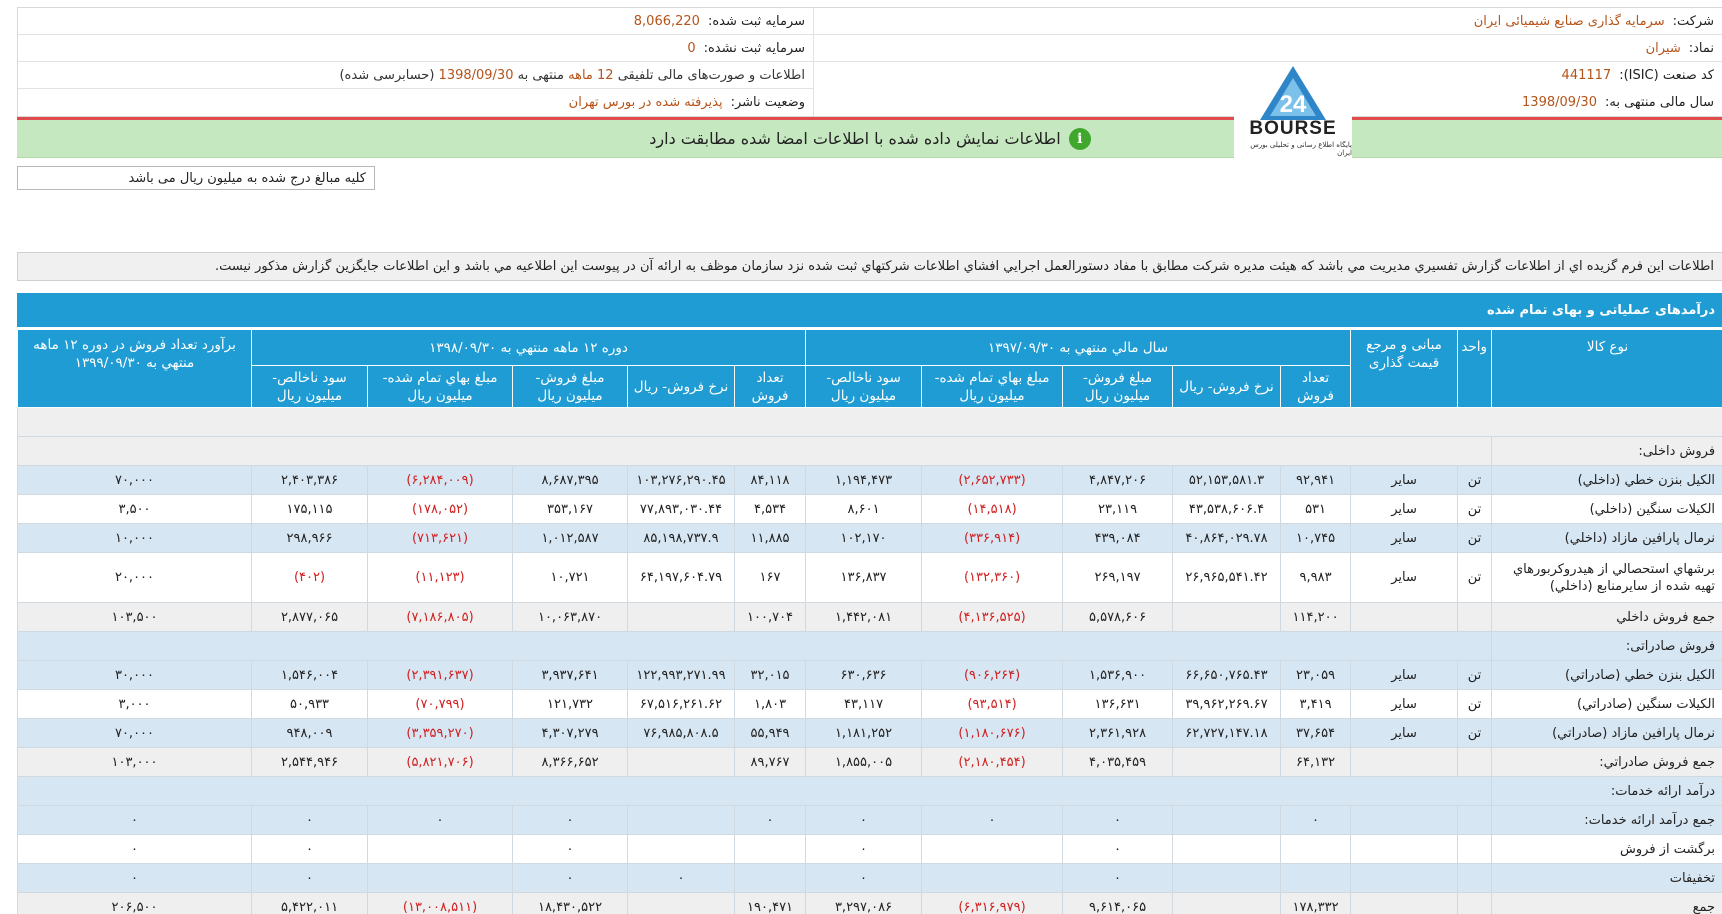 The width and height of the screenshot is (1722, 914). Describe the element at coordinates (309, 509) in the screenshot. I see `value-cell: ۱۷۵,۱۱۵` at that location.